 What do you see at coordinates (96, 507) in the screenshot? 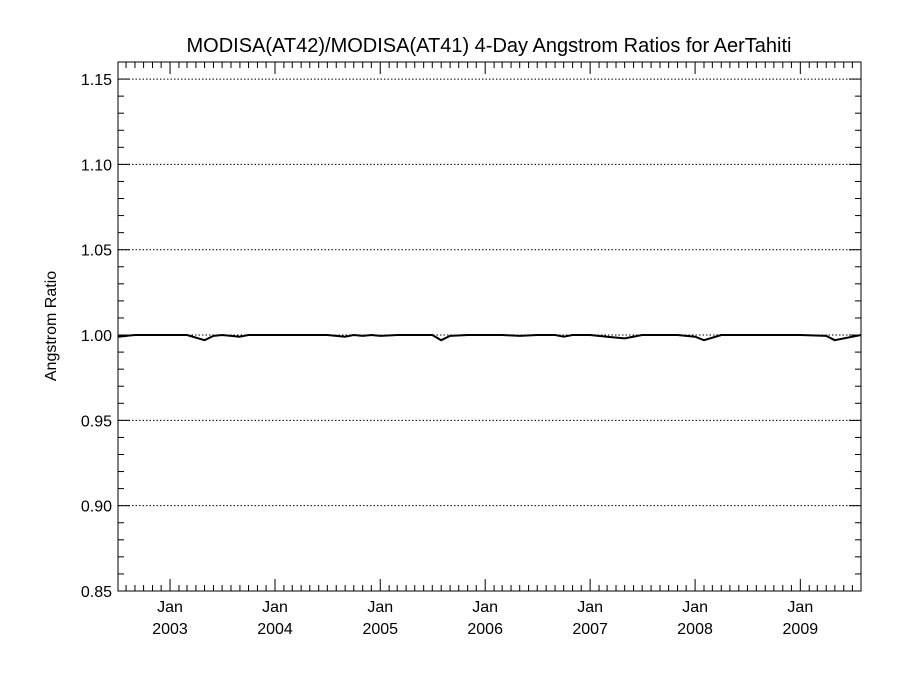
I see `y-tick-label: 0.90` at bounding box center [96, 507].